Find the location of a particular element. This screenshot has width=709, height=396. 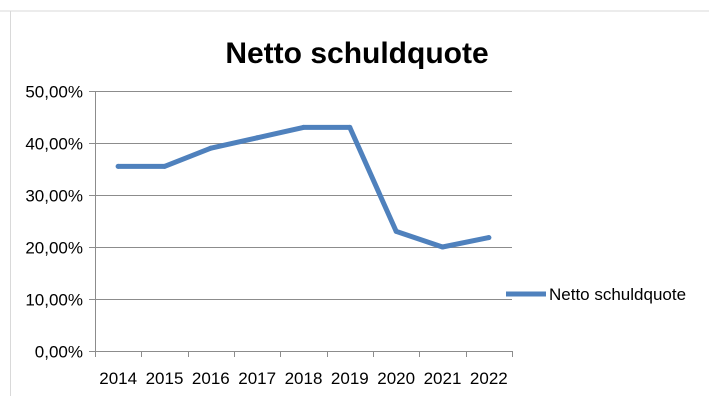

chart-title: Netto schuldquote is located at coordinates (356, 53).